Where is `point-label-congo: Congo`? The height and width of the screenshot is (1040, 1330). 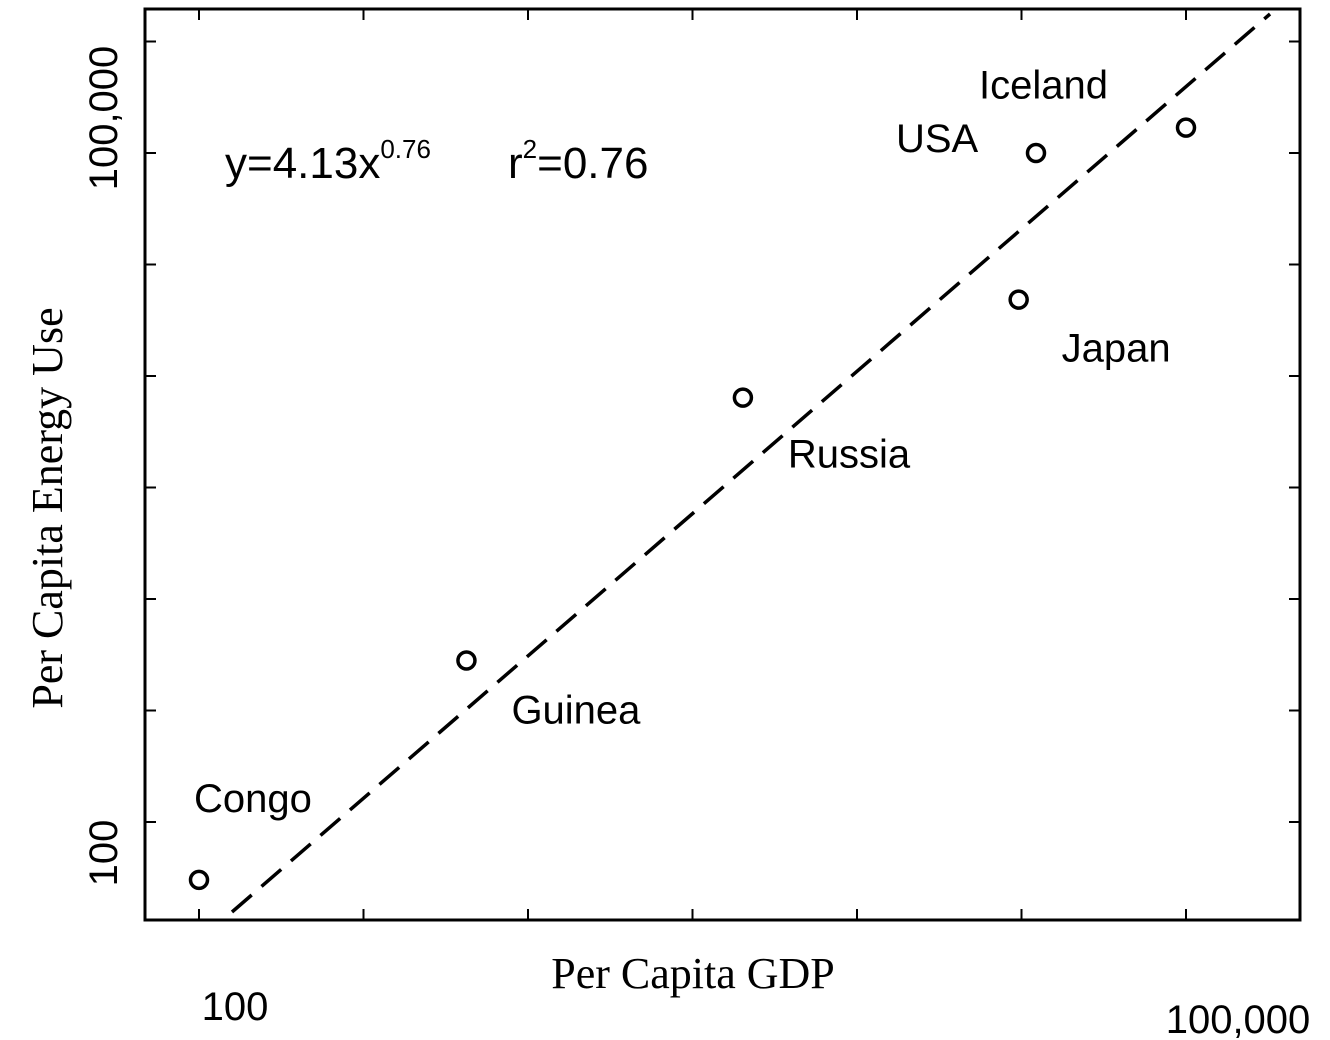
point-label-congo: Congo is located at coordinates (253, 799).